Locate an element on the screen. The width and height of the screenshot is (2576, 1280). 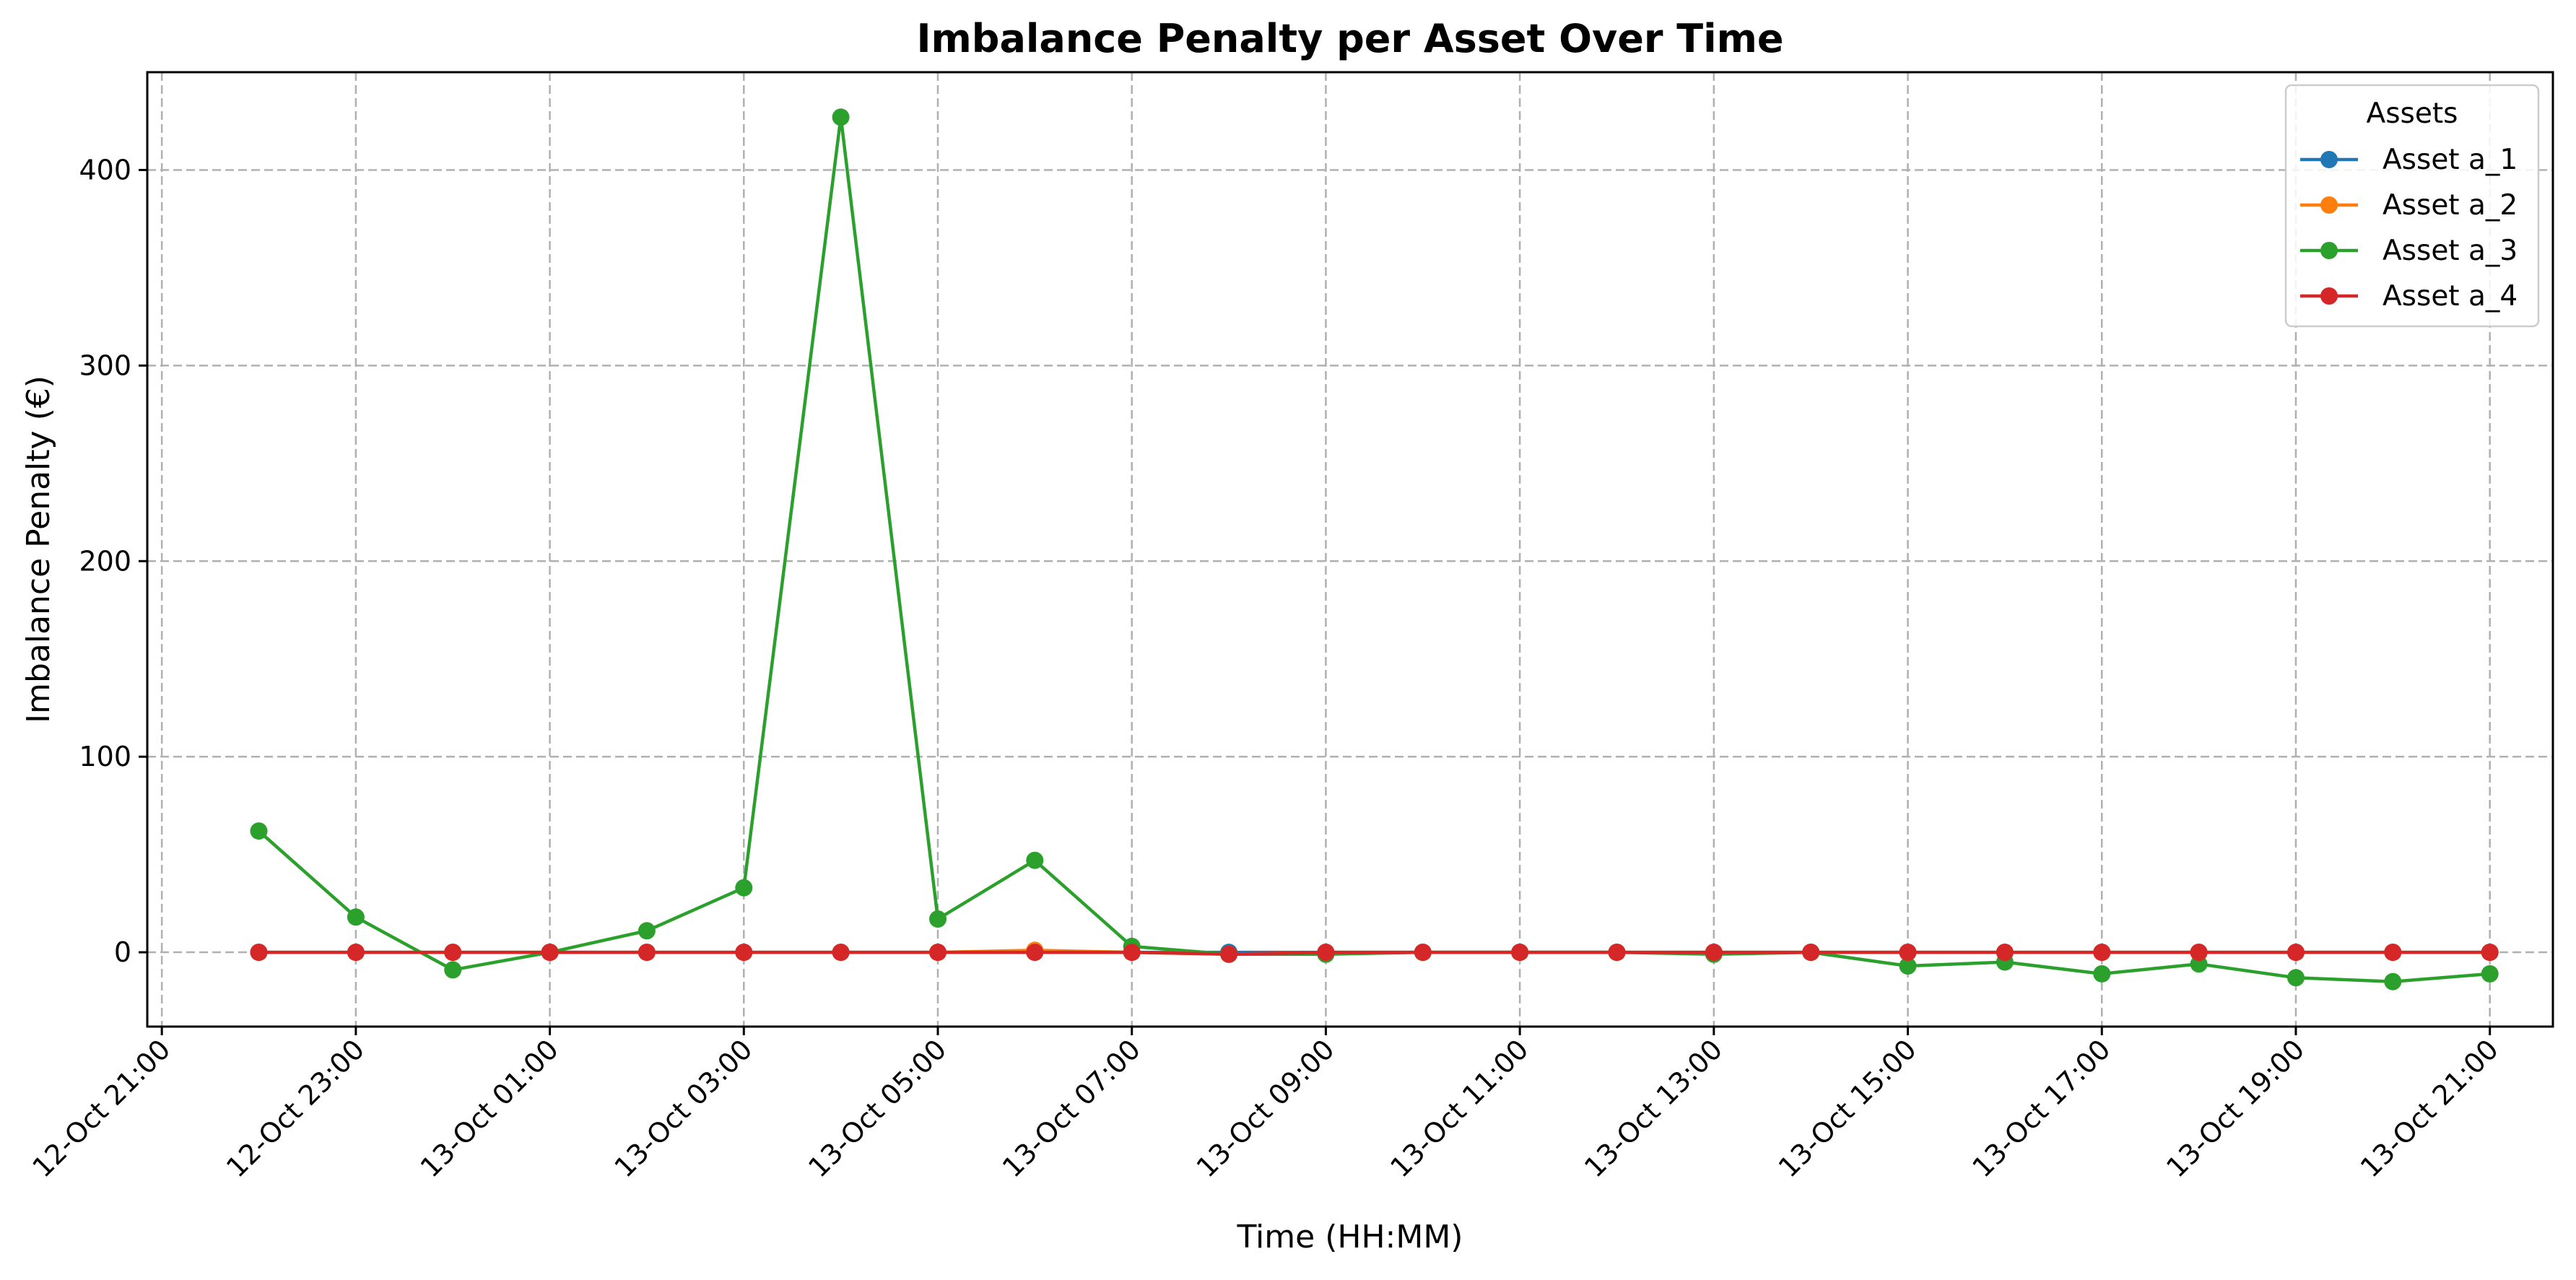
chart-title: Imbalance Penalty per Asset Over Time is located at coordinates (1349, 38).